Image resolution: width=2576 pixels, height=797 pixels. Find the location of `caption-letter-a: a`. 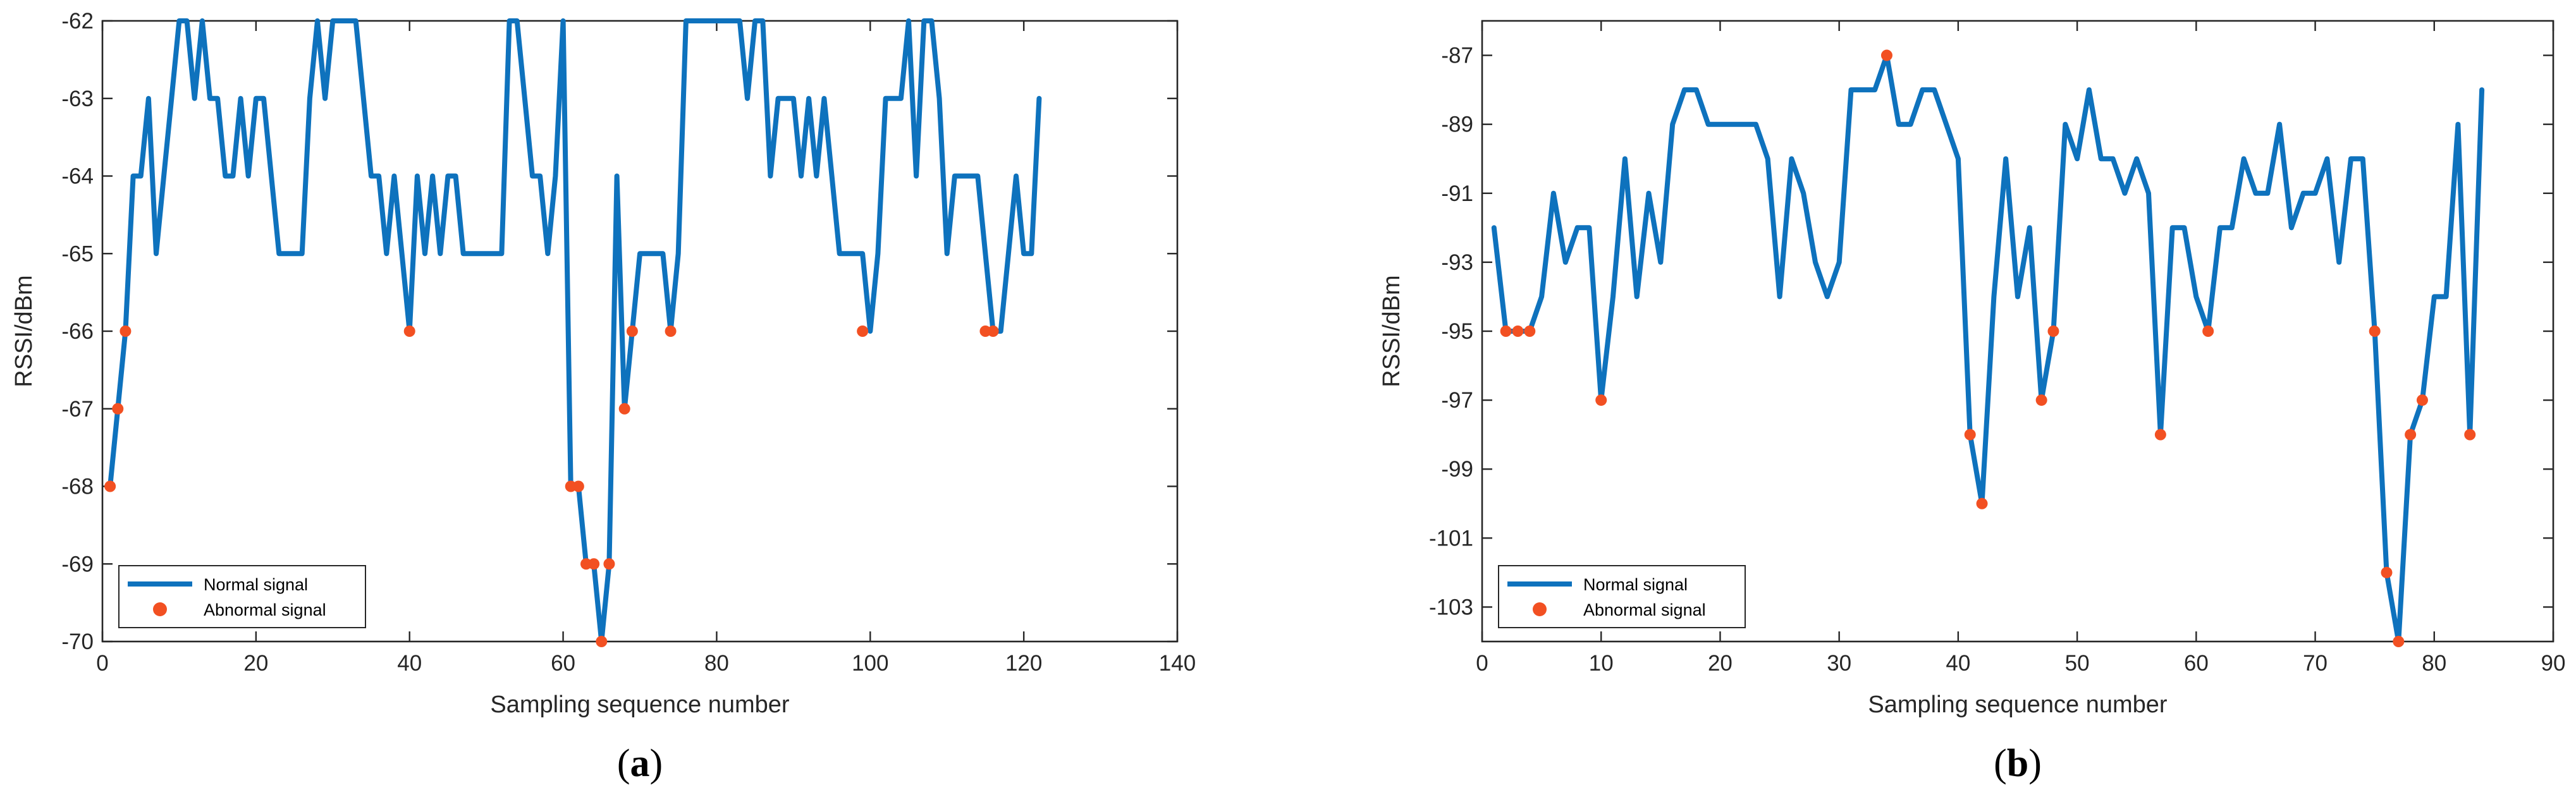

caption-letter-a: a is located at coordinates (640, 763).